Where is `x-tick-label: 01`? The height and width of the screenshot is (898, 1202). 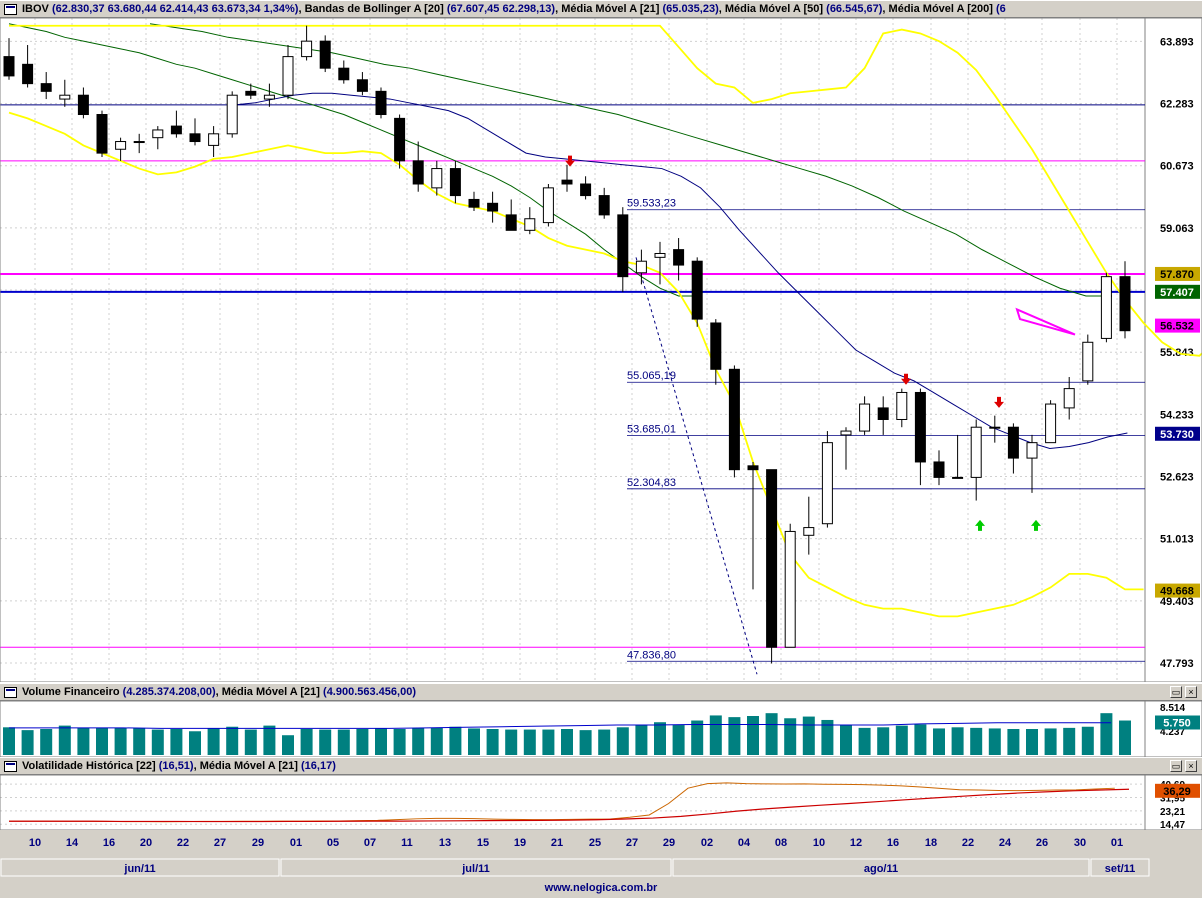
x-tick-label: 01 is located at coordinates (1117, 843).